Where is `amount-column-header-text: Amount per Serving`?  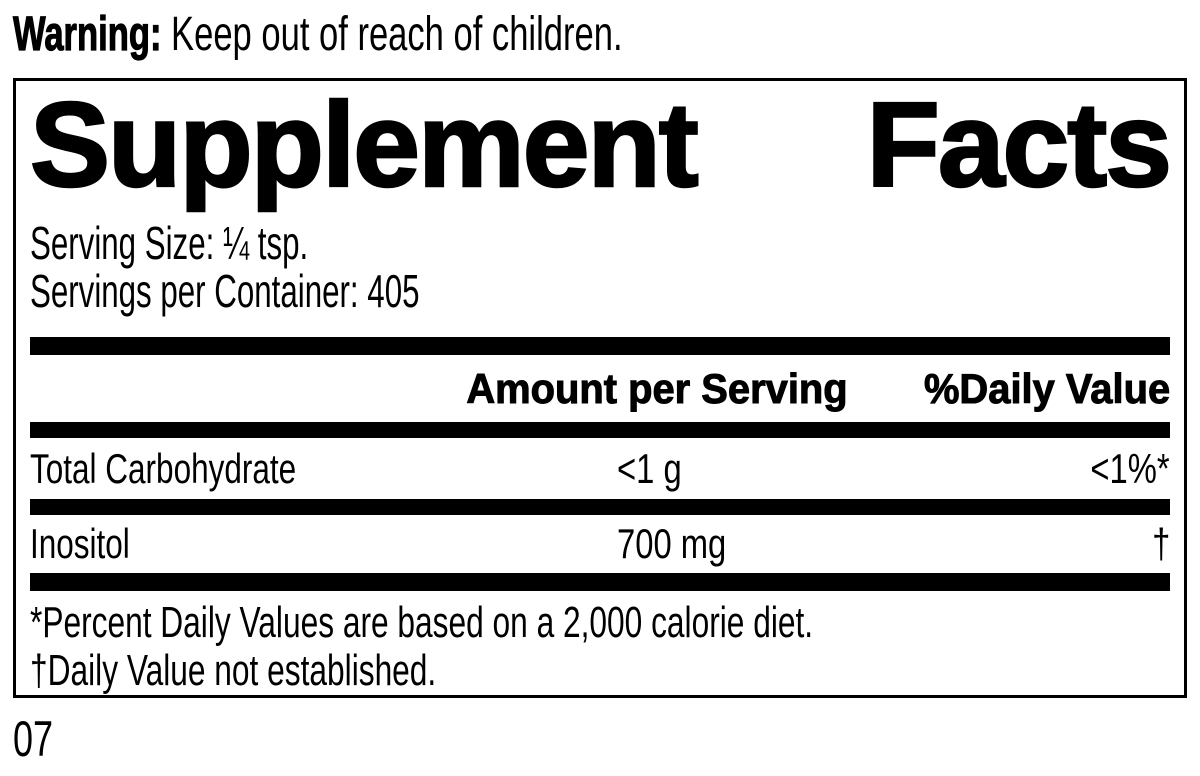
amount-column-header-text: Amount per Serving is located at coordinates (657, 389).